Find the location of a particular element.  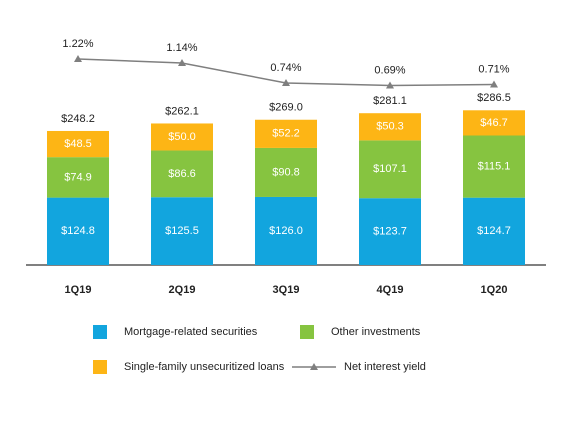

legend-label: Mortgage-related securities is located at coordinates (191, 332).